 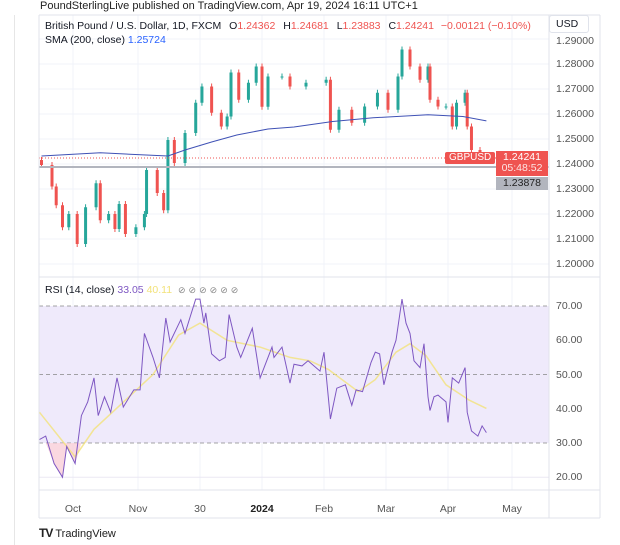 What do you see at coordinates (73, 509) in the screenshot?
I see `time-tick-label: Oct` at bounding box center [73, 509].